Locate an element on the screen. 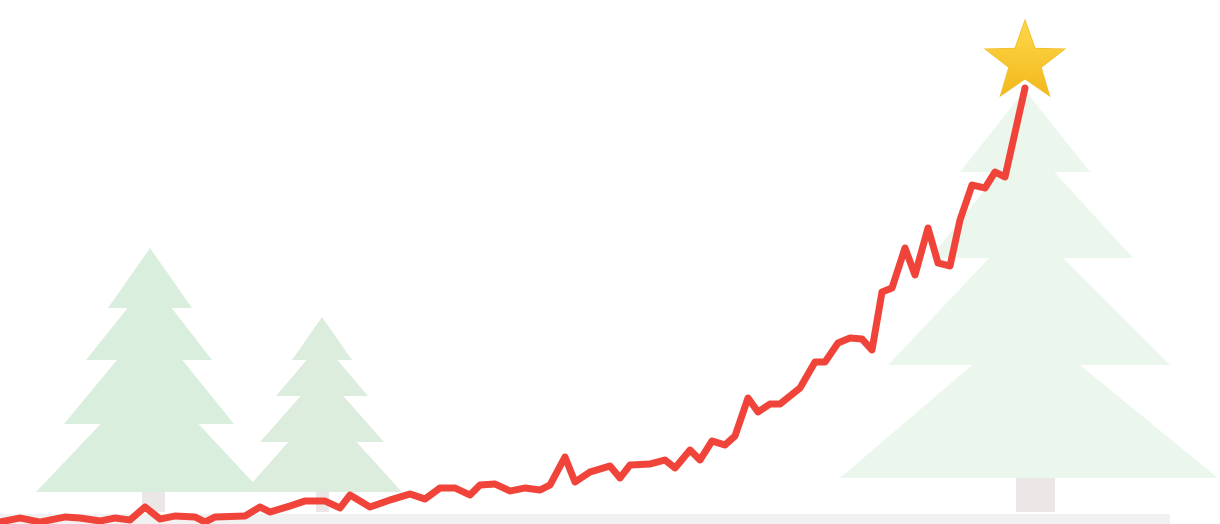 The height and width of the screenshot is (524, 1220). ground-strip is located at coordinates (585, 519).